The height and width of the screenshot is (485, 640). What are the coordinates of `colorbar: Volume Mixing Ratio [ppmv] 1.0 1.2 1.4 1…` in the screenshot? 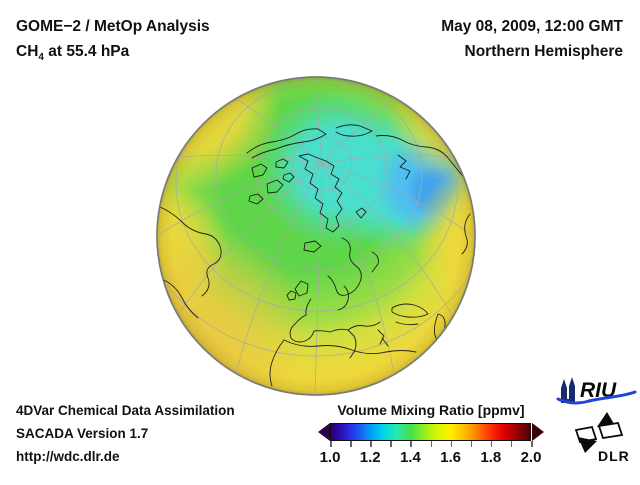 It's located at (431, 435).